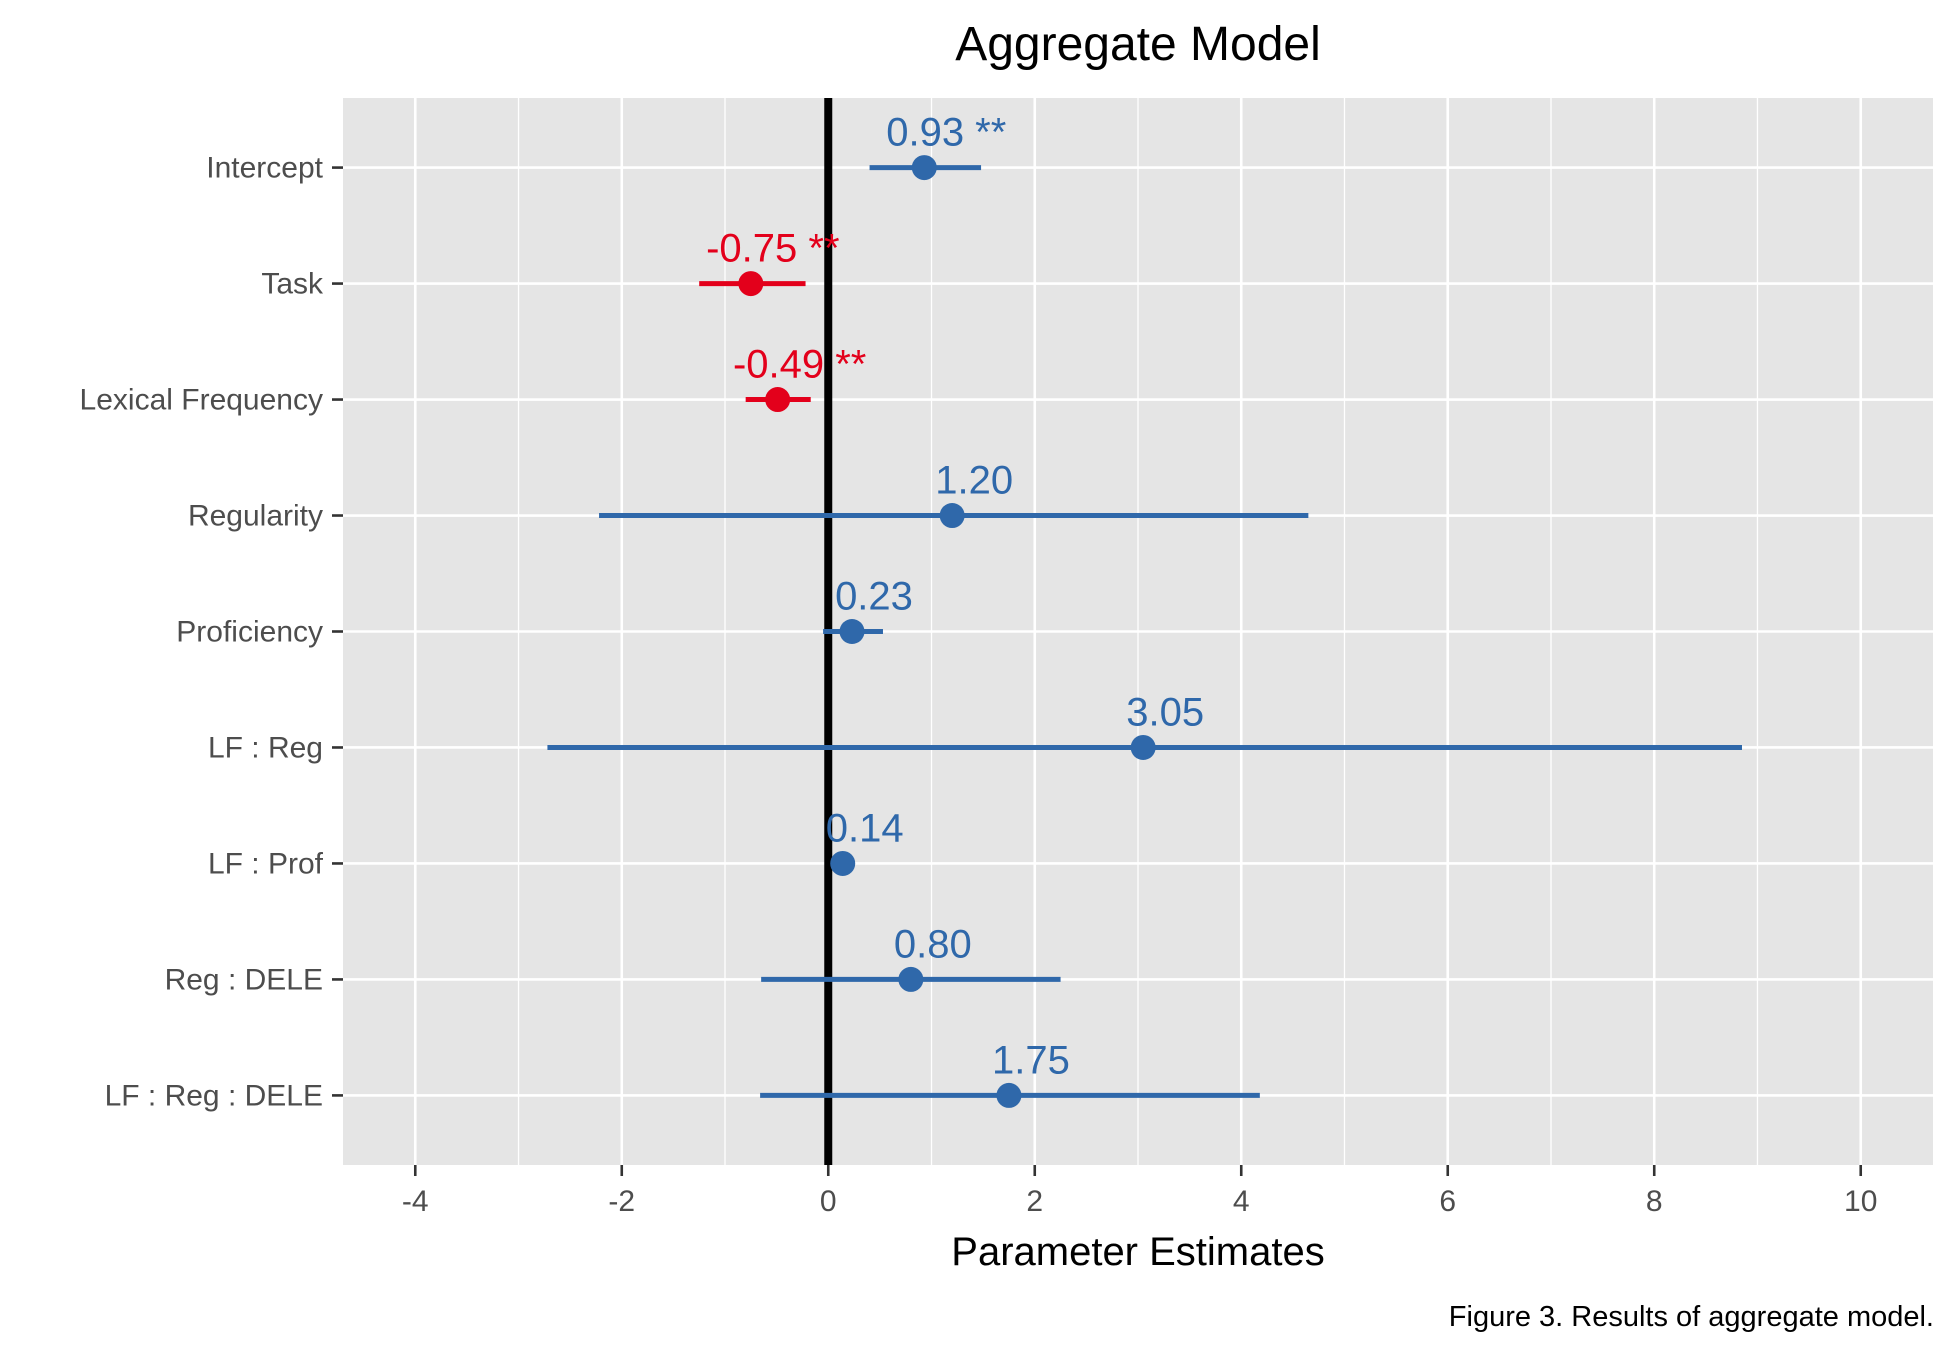 The image size is (1950, 1350). What do you see at coordinates (974, 481) in the screenshot?
I see `estimate-label-4: 1.20` at bounding box center [974, 481].